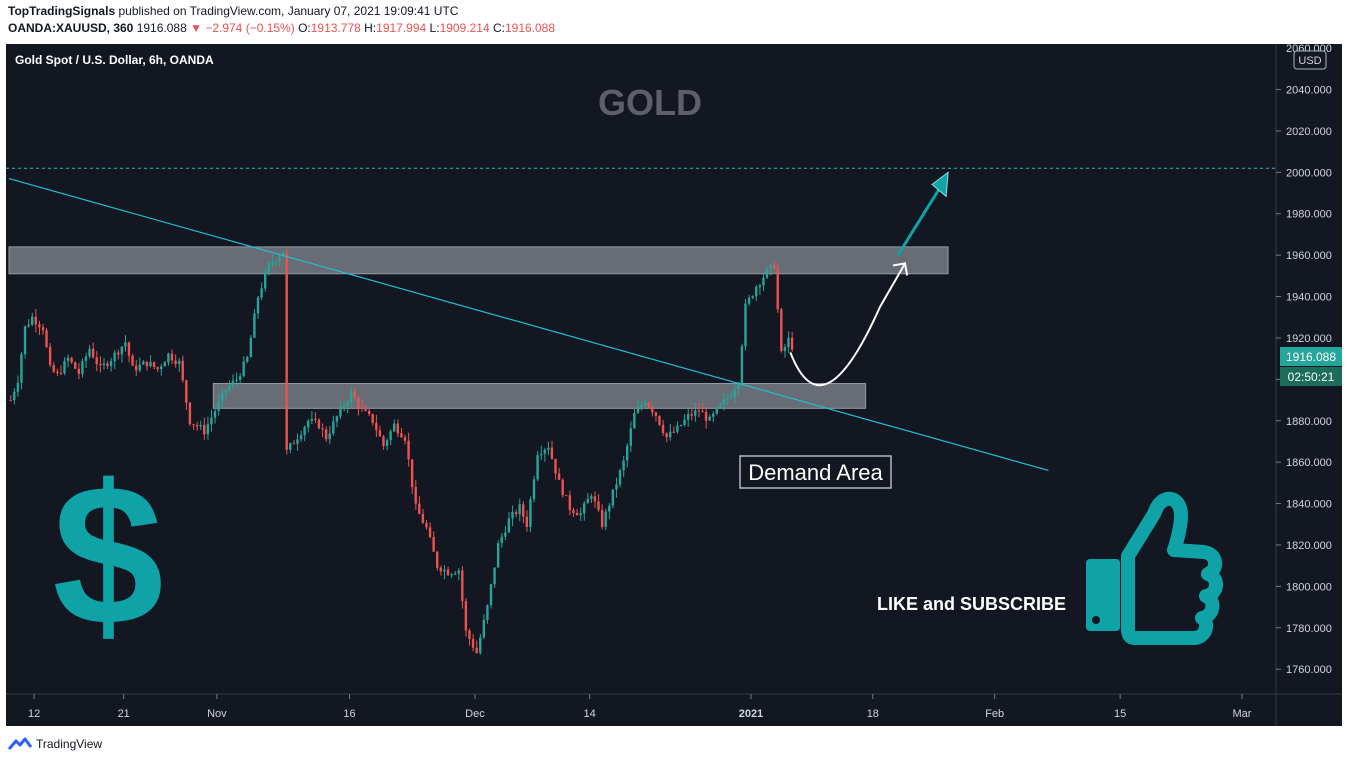  What do you see at coordinates (640, 707) in the screenshot?
I see `time-axis: 12 21 Nov 16 Dec 14 2021 18 Feb 15 Mar` at bounding box center [640, 707].